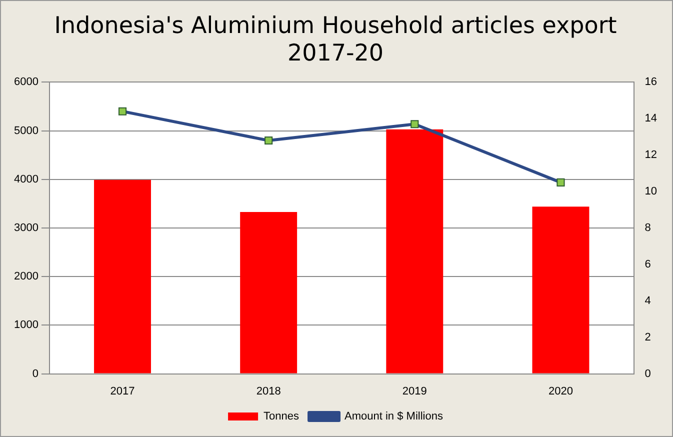 The width and height of the screenshot is (673, 437). What do you see at coordinates (647, 228) in the screenshot?
I see `y2-tick-label: 8` at bounding box center [647, 228].